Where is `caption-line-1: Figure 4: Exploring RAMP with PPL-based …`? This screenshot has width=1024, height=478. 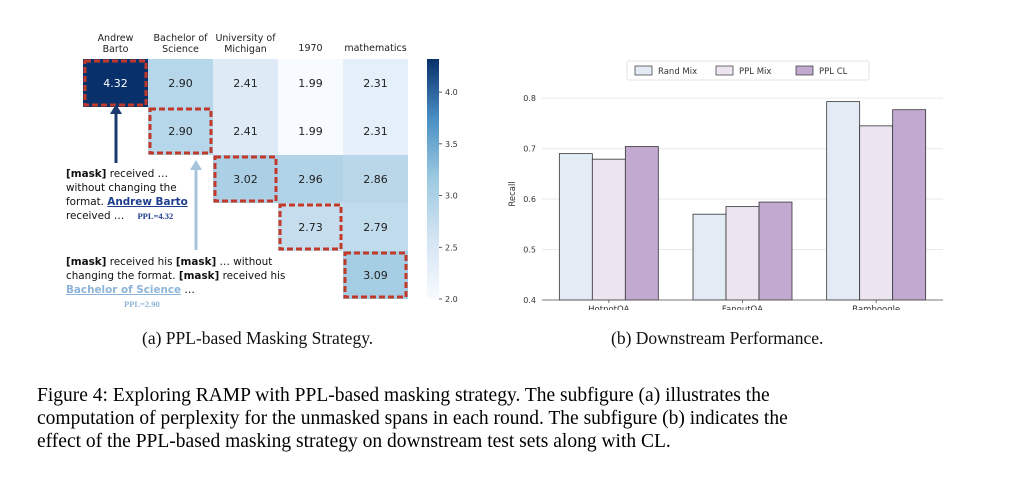
caption-line-1: Figure 4: Exploring RAMP with PPL-based … is located at coordinates (403, 395).